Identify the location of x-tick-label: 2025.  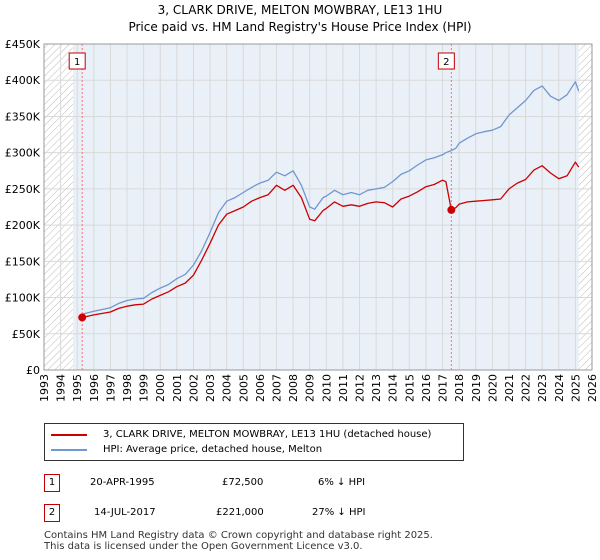
(575, 388).